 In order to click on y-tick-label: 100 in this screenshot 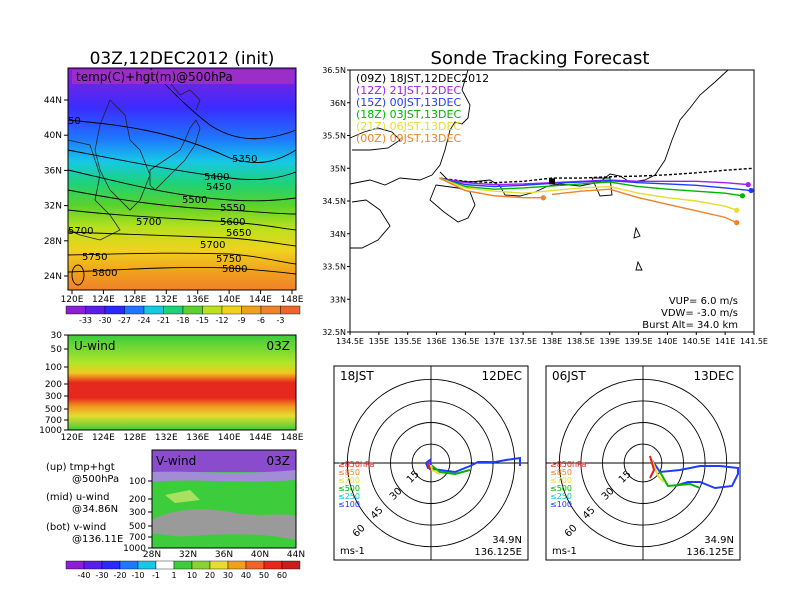, I will do `click(137, 482)`.